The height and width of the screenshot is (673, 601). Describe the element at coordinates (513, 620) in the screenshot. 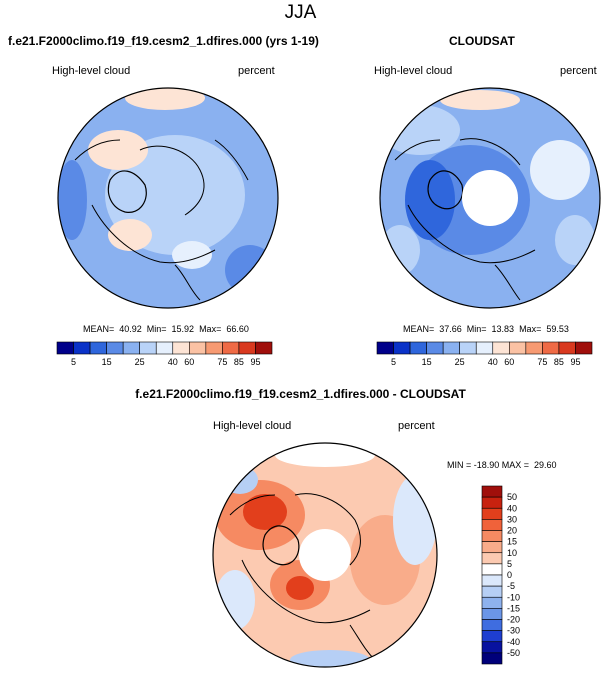

I see `colorbar-tick-label: -20` at that location.